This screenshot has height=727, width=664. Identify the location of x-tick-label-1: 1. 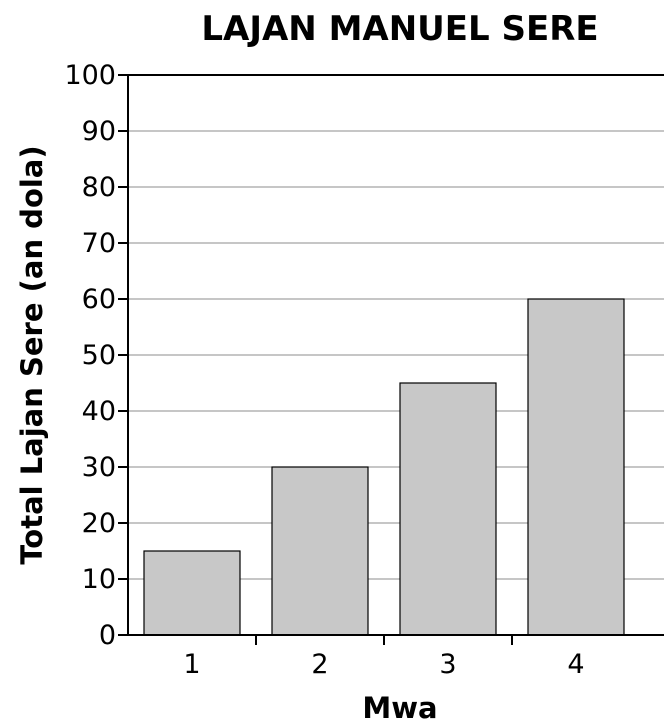
(191, 664).